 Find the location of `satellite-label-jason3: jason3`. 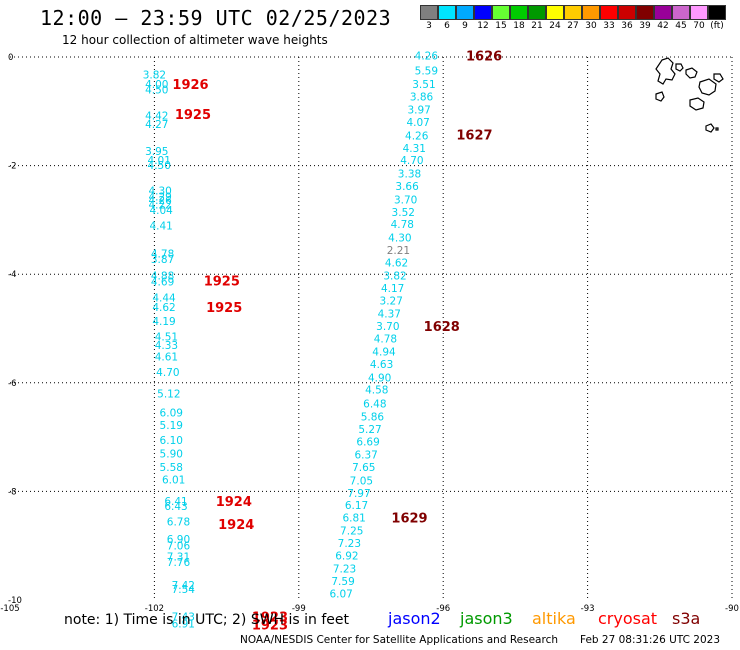

satellite-label-jason3: jason3 is located at coordinates (486, 618).